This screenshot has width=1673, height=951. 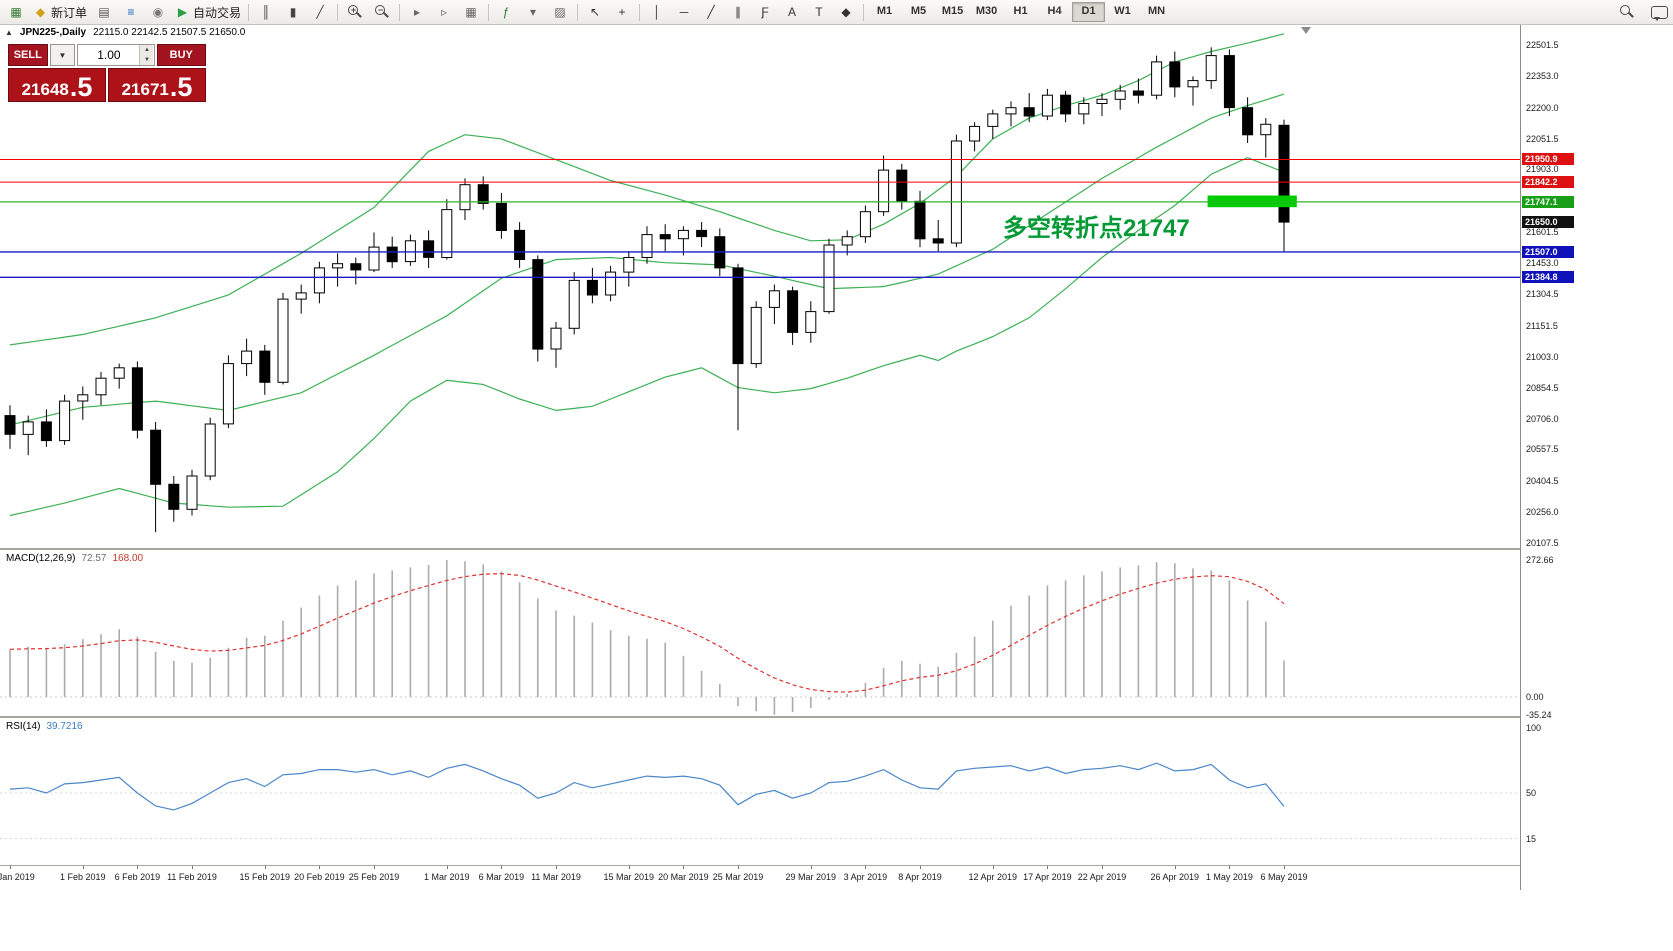 I want to click on date-label: 6 Mar 2019, so click(x=501, y=877).